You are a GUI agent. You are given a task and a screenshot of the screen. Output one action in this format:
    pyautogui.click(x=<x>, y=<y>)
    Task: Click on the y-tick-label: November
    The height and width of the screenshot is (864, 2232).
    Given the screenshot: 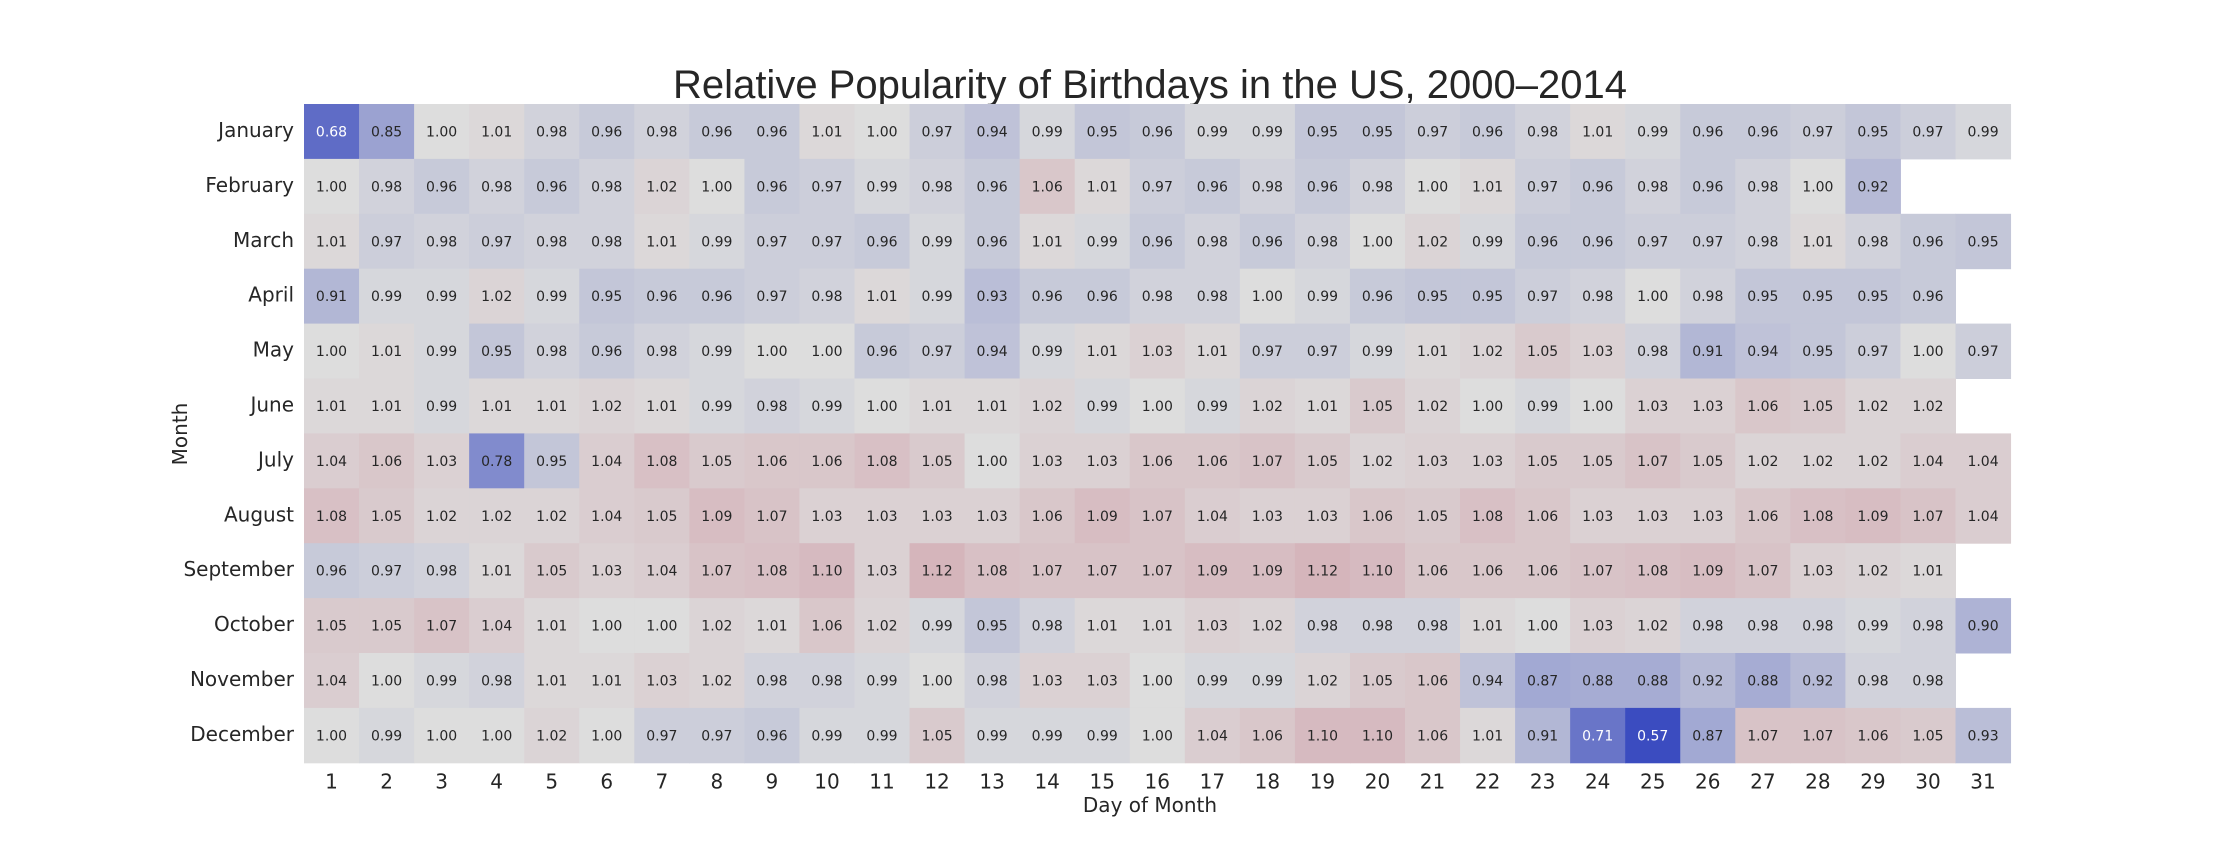 What is the action you would take?
    pyautogui.click(x=242, y=679)
    